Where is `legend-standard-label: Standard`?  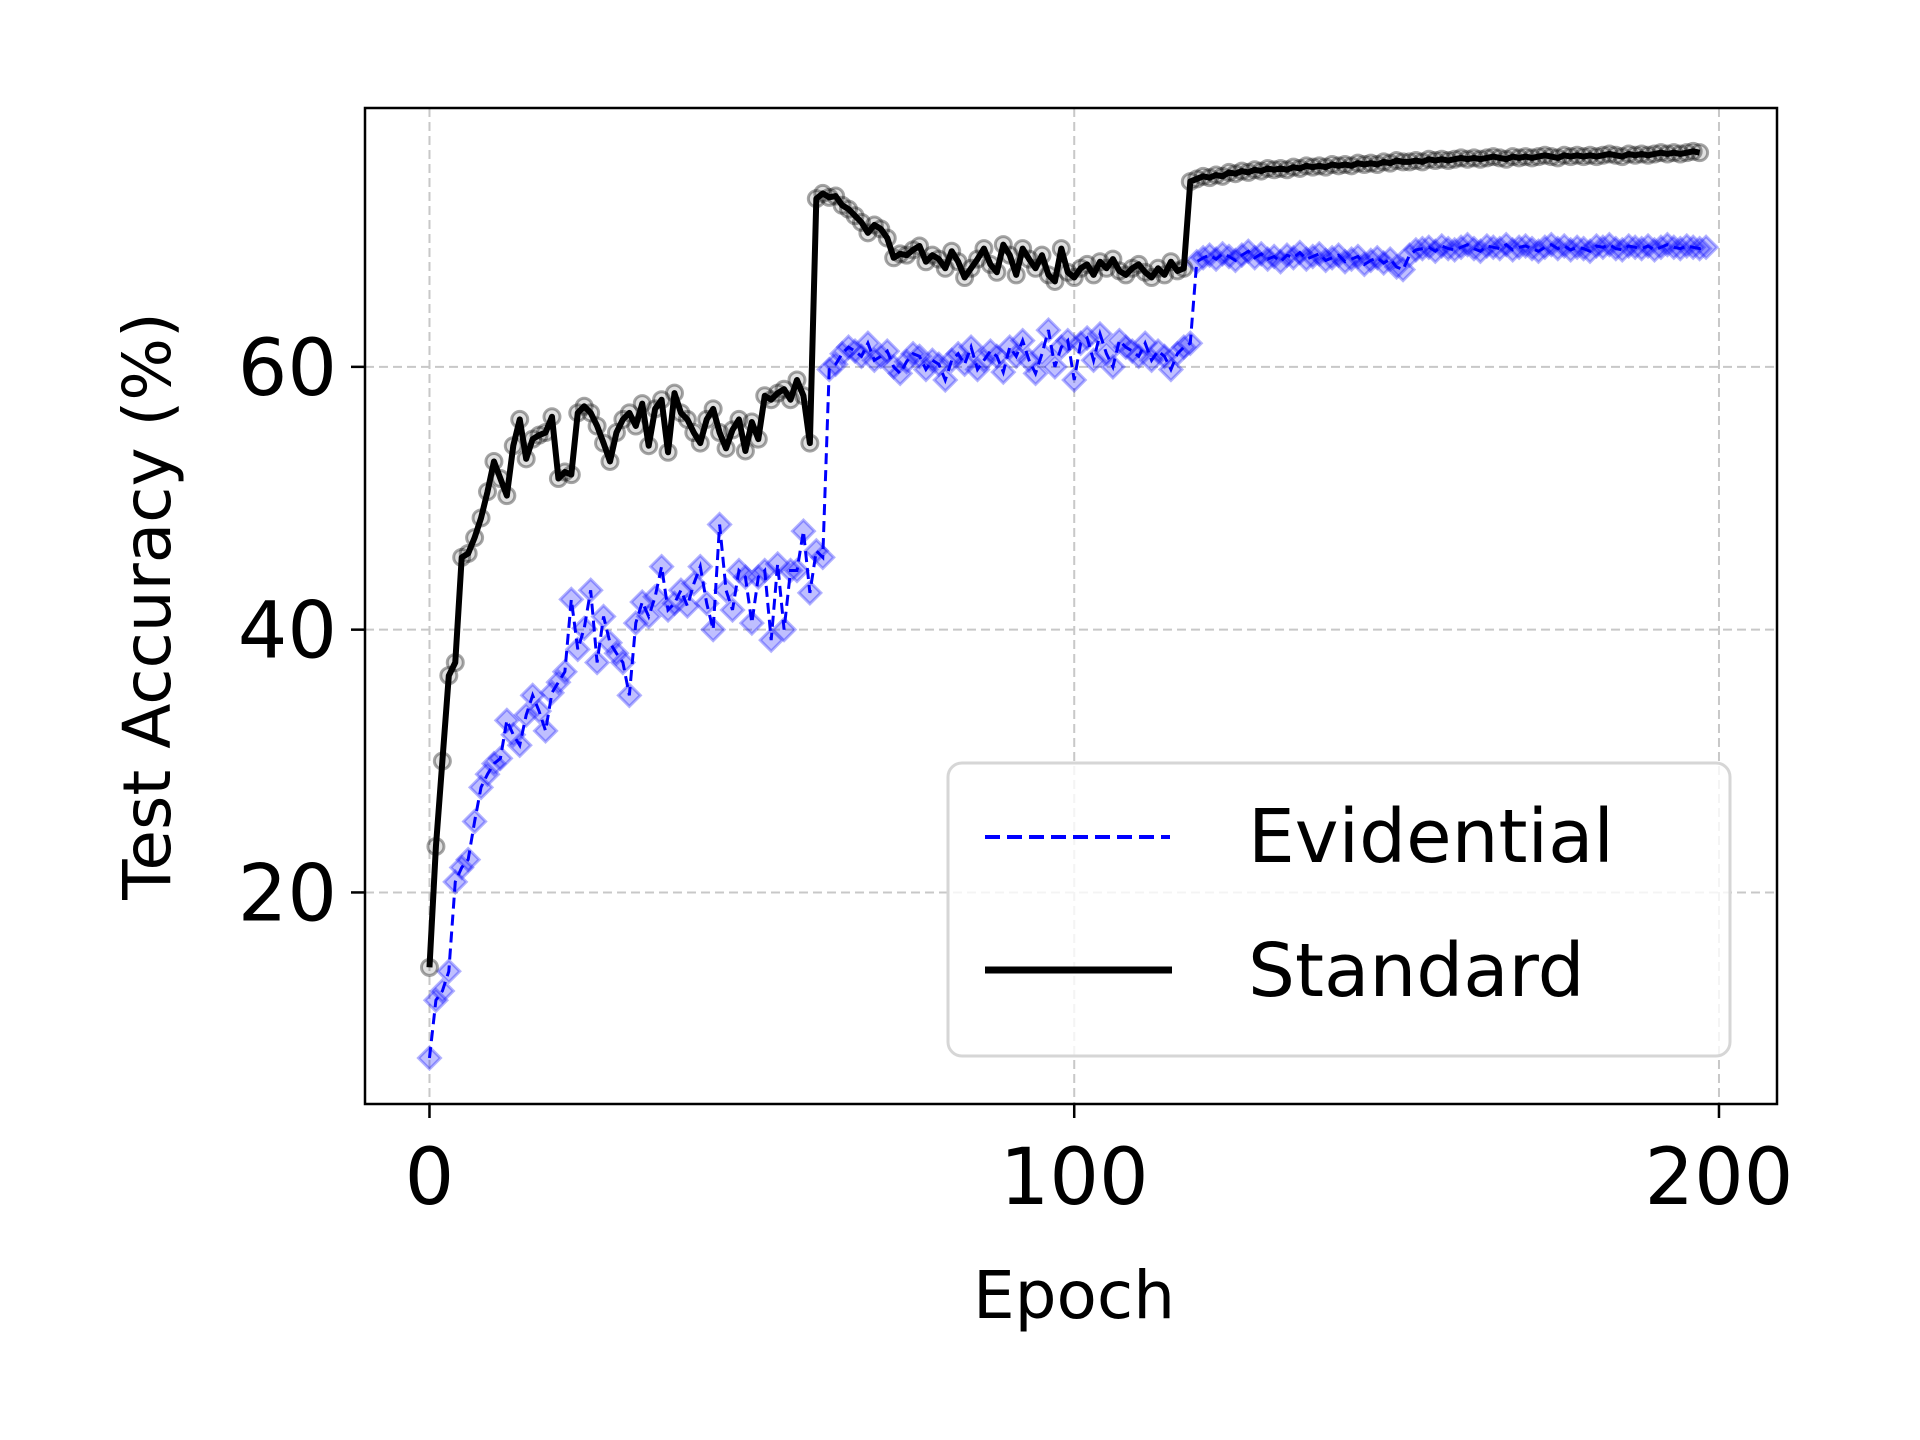
legend-standard-label: Standard is located at coordinates (1416, 971).